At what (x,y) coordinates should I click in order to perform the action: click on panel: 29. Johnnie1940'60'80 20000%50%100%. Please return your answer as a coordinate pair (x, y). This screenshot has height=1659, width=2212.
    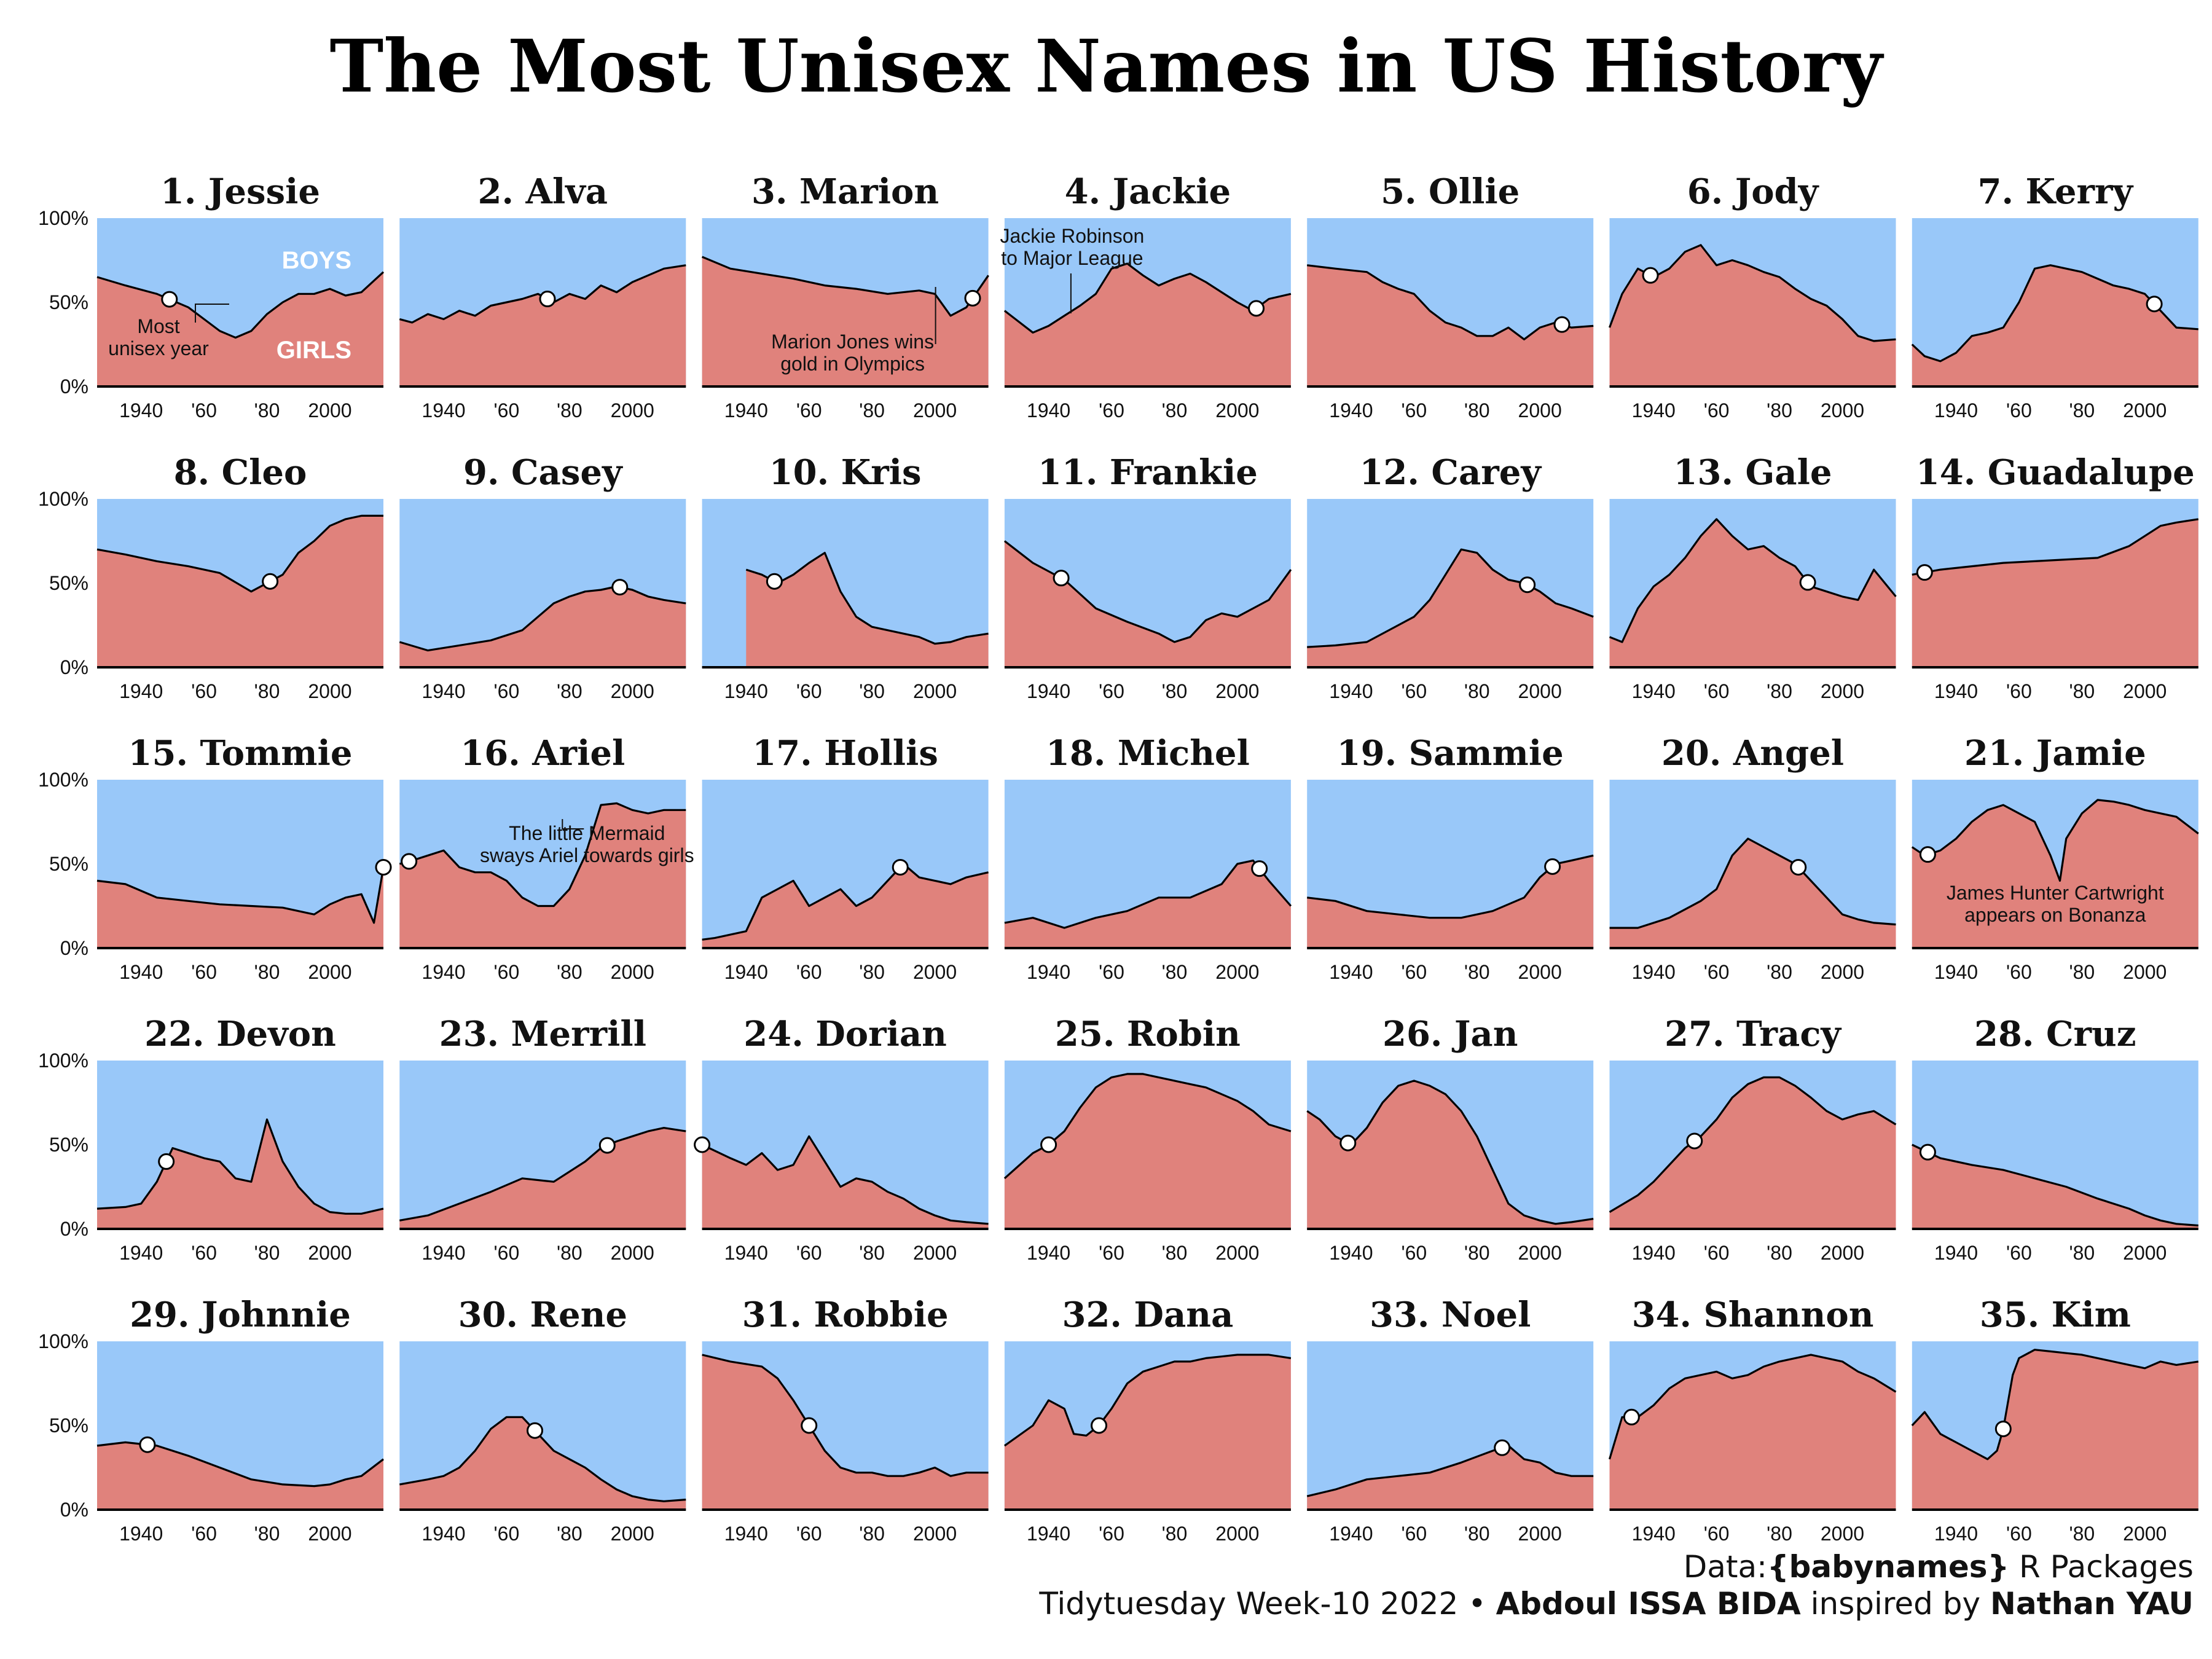
    Looking at the image, I should click on (210, 1420).